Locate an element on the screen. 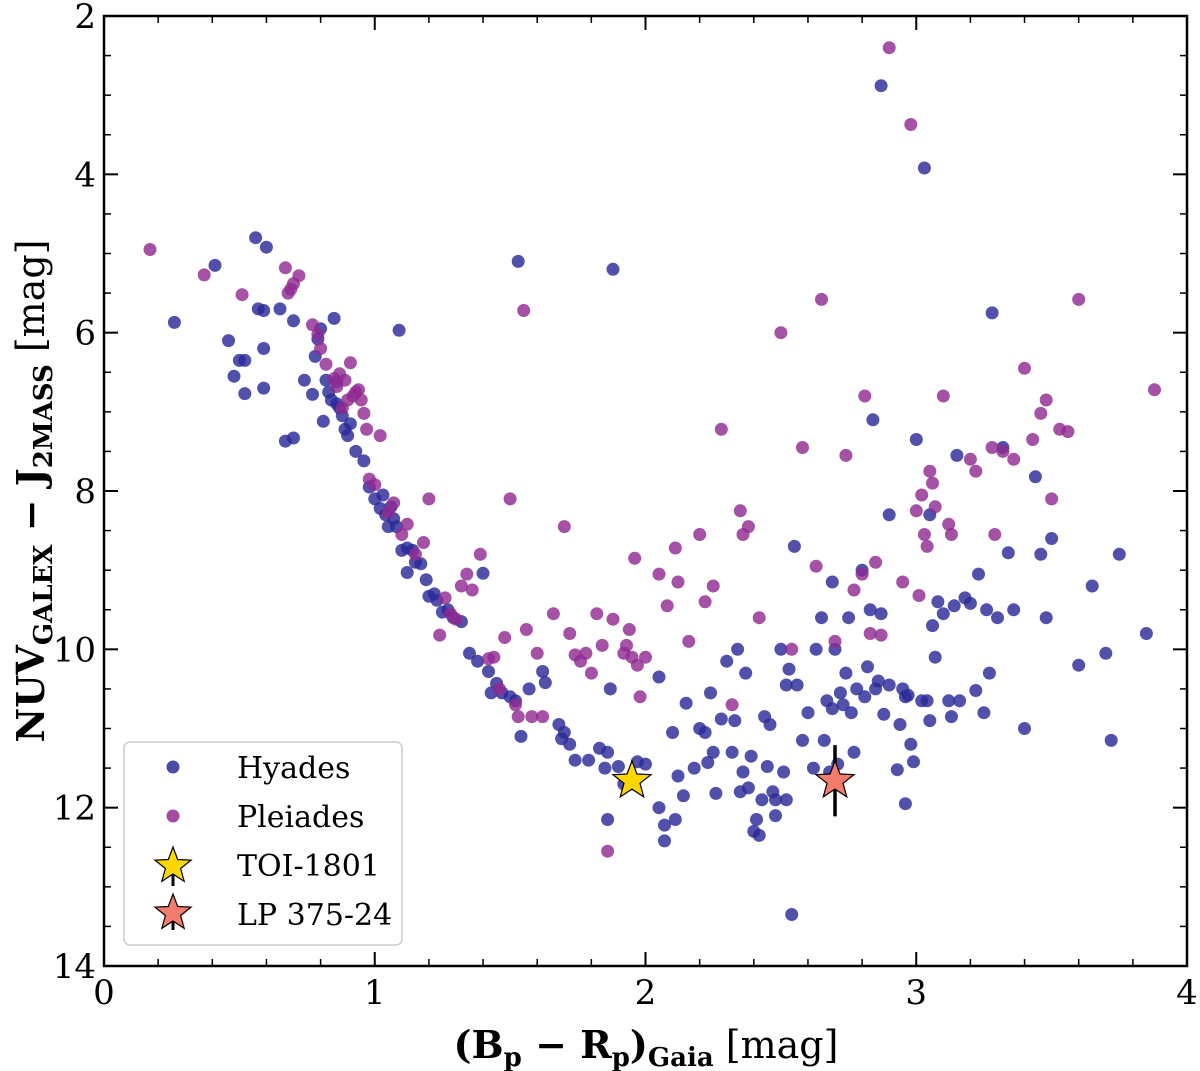  x-label-close: ) is located at coordinates (639, 1044).